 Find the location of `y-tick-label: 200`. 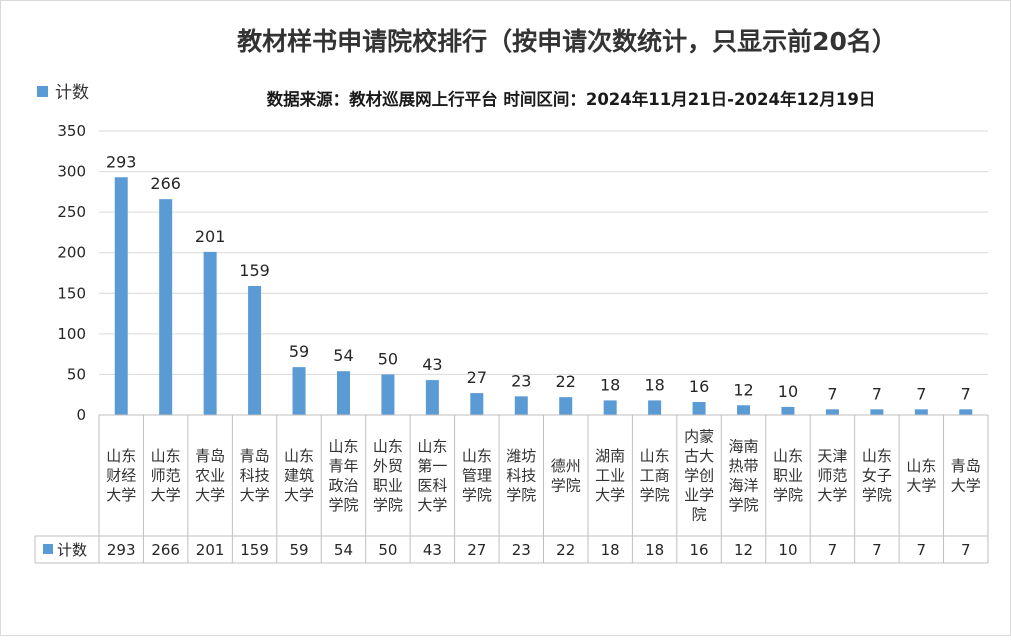

y-tick-label: 200 is located at coordinates (71, 253).